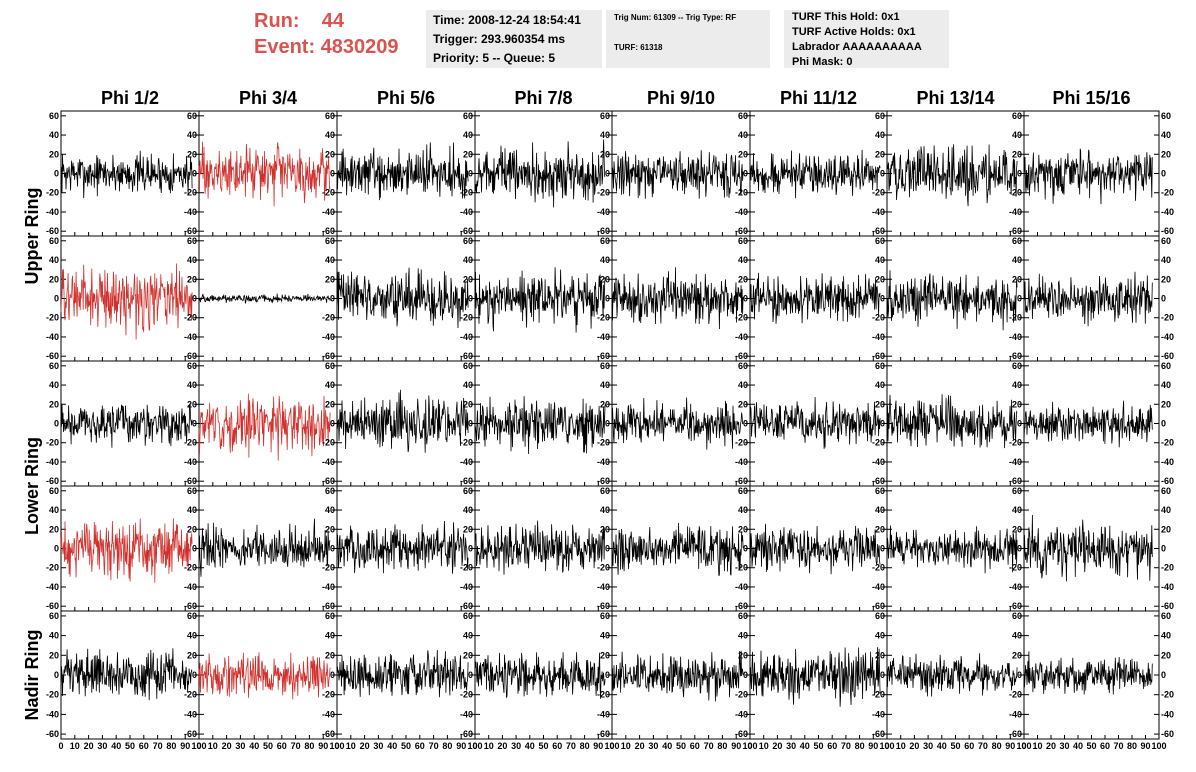 The width and height of the screenshot is (1196, 772). Describe the element at coordinates (822, 62) in the screenshot. I see `phi-mask-text: Phi Mask: 0` at that location.